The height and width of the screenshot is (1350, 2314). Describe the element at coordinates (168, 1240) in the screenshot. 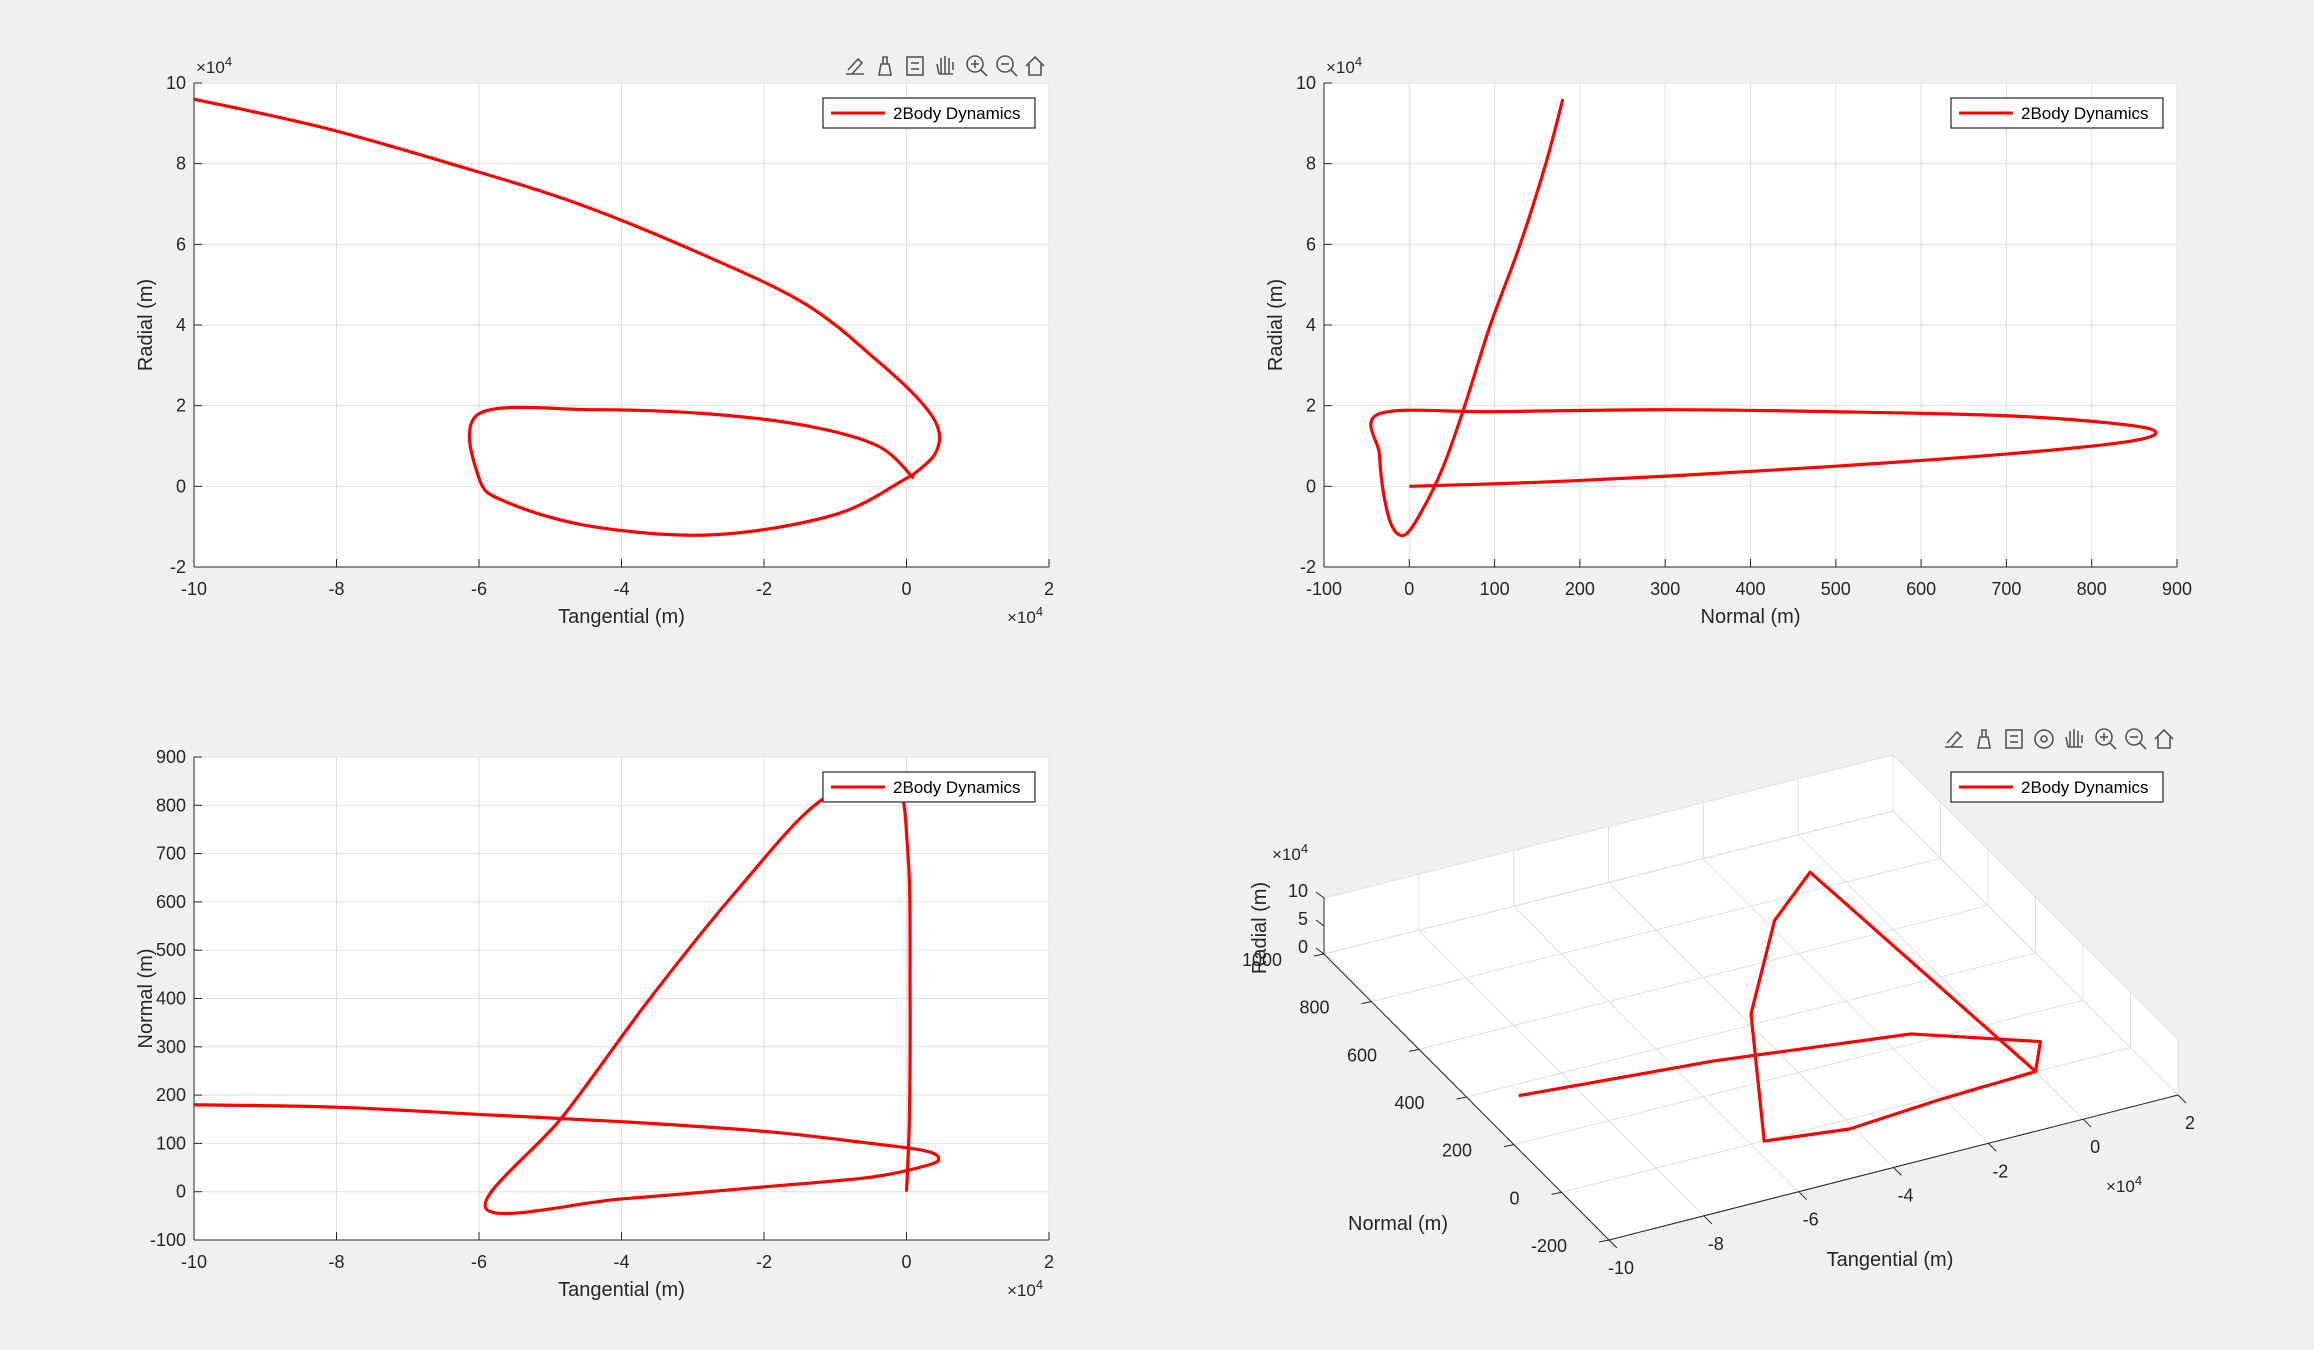

I see `y-tick-label: -100` at that location.